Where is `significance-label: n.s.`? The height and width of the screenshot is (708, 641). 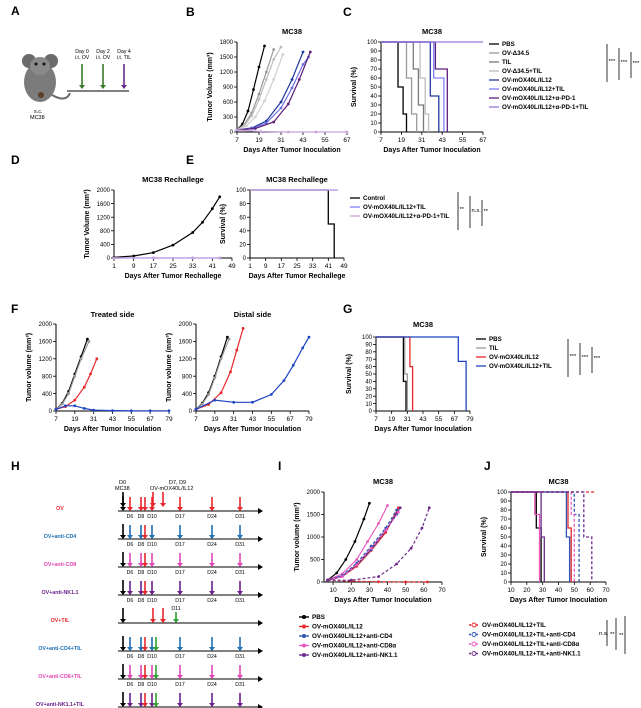
significance-label: n.s. is located at coordinates (477, 211).